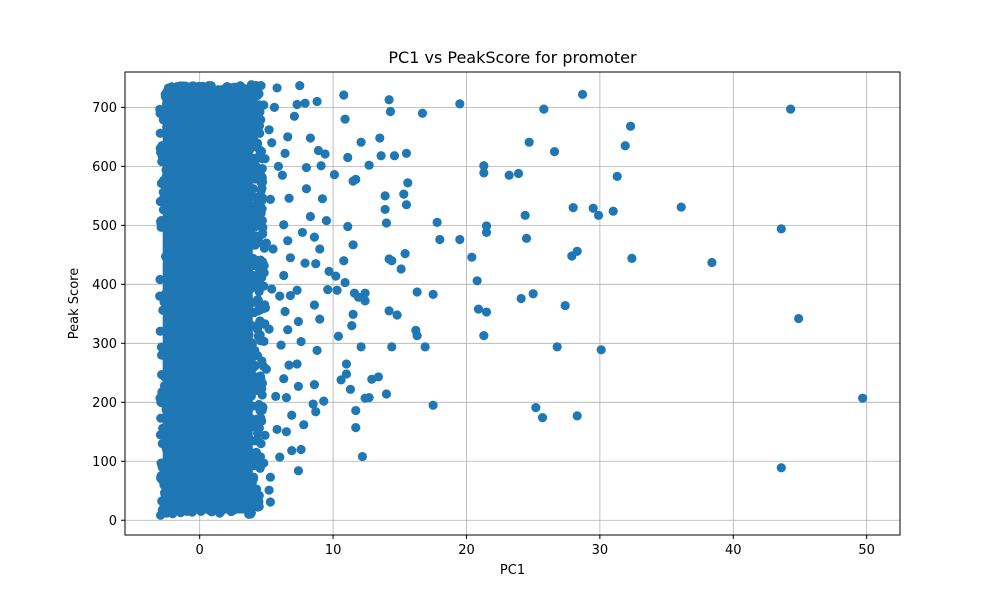  I want to click on y-tick-label: 500, so click(104, 226).